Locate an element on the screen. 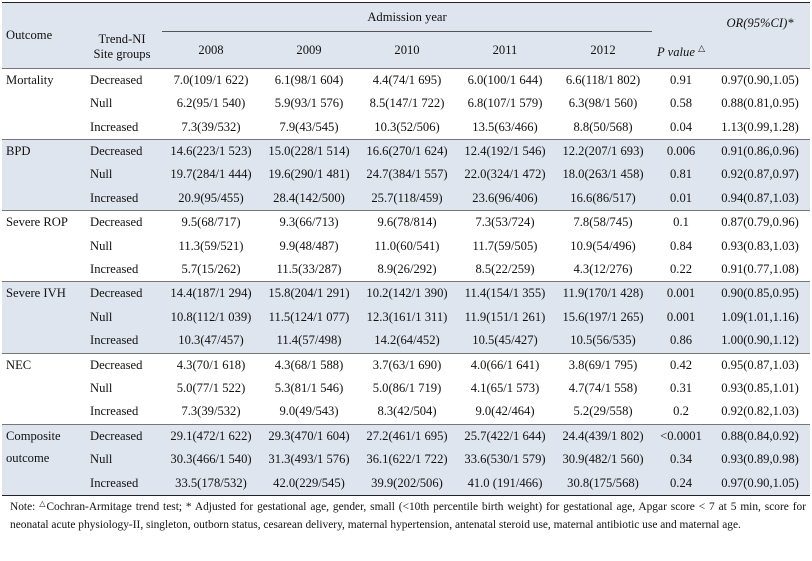 This screenshot has width=812, height=561. outcome-label: BPD is located at coordinates (42, 174).